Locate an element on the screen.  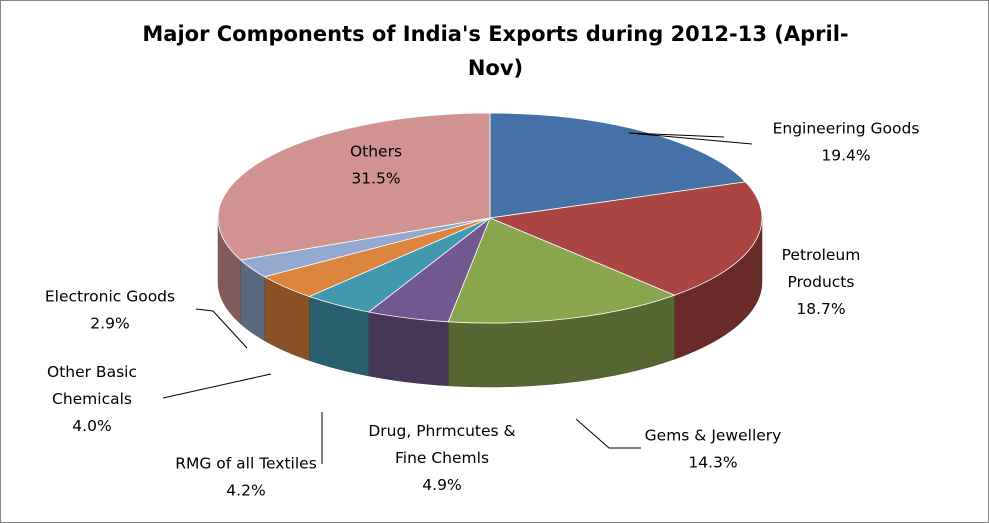
slice-name-text: Products is located at coordinates (821, 282).